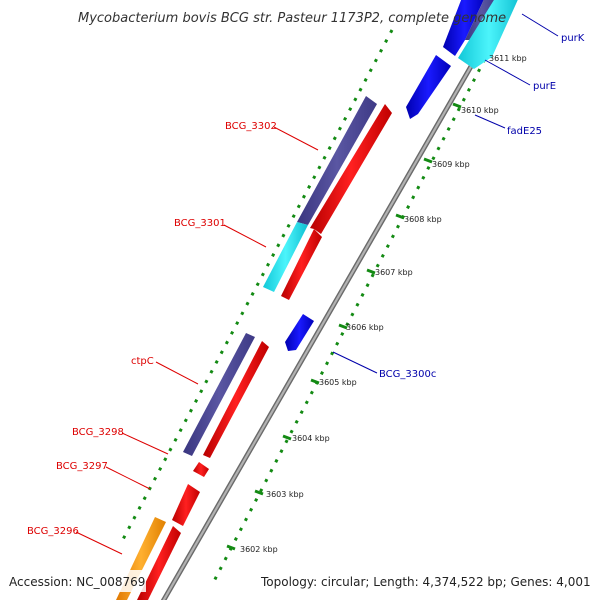 The height and width of the screenshot is (600, 600). I want to click on feature-bcg3302-red, so click(351, 169).